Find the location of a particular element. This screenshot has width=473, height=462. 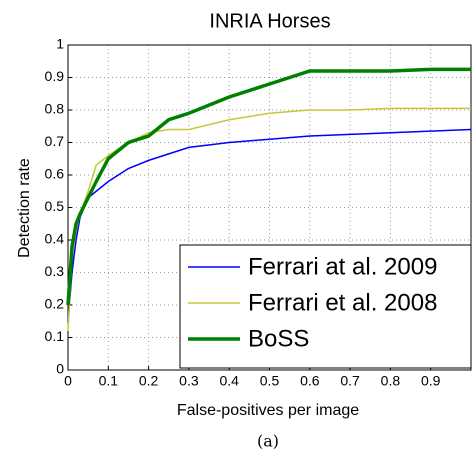

y-tick-label: 0.9 is located at coordinates (55, 76).